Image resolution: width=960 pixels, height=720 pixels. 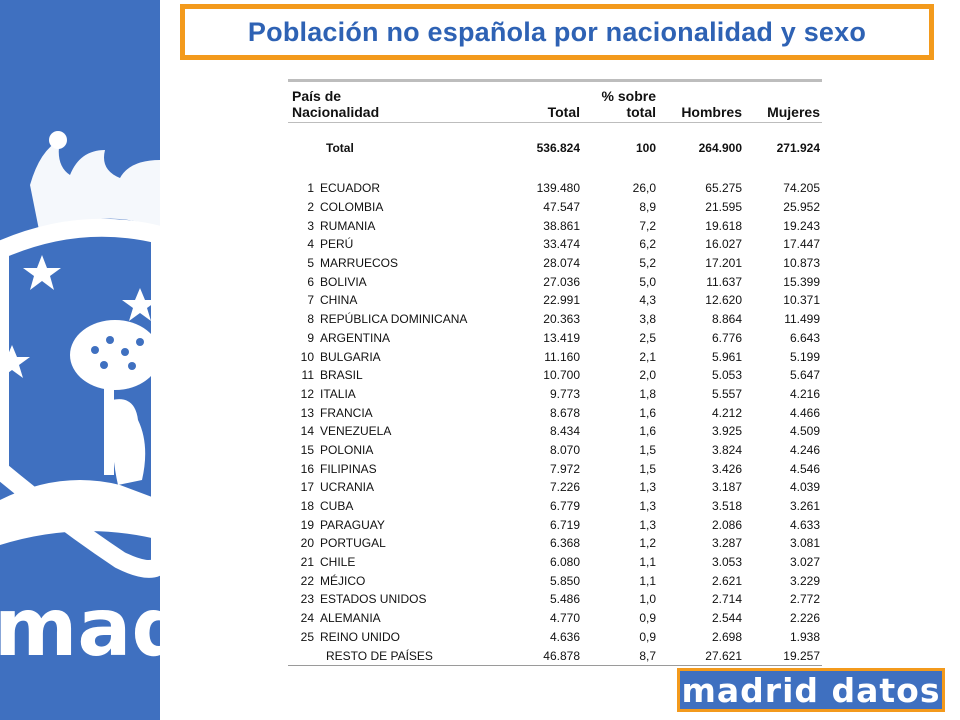 I want to click on cell-men: 5.961, so click(x=726, y=356).